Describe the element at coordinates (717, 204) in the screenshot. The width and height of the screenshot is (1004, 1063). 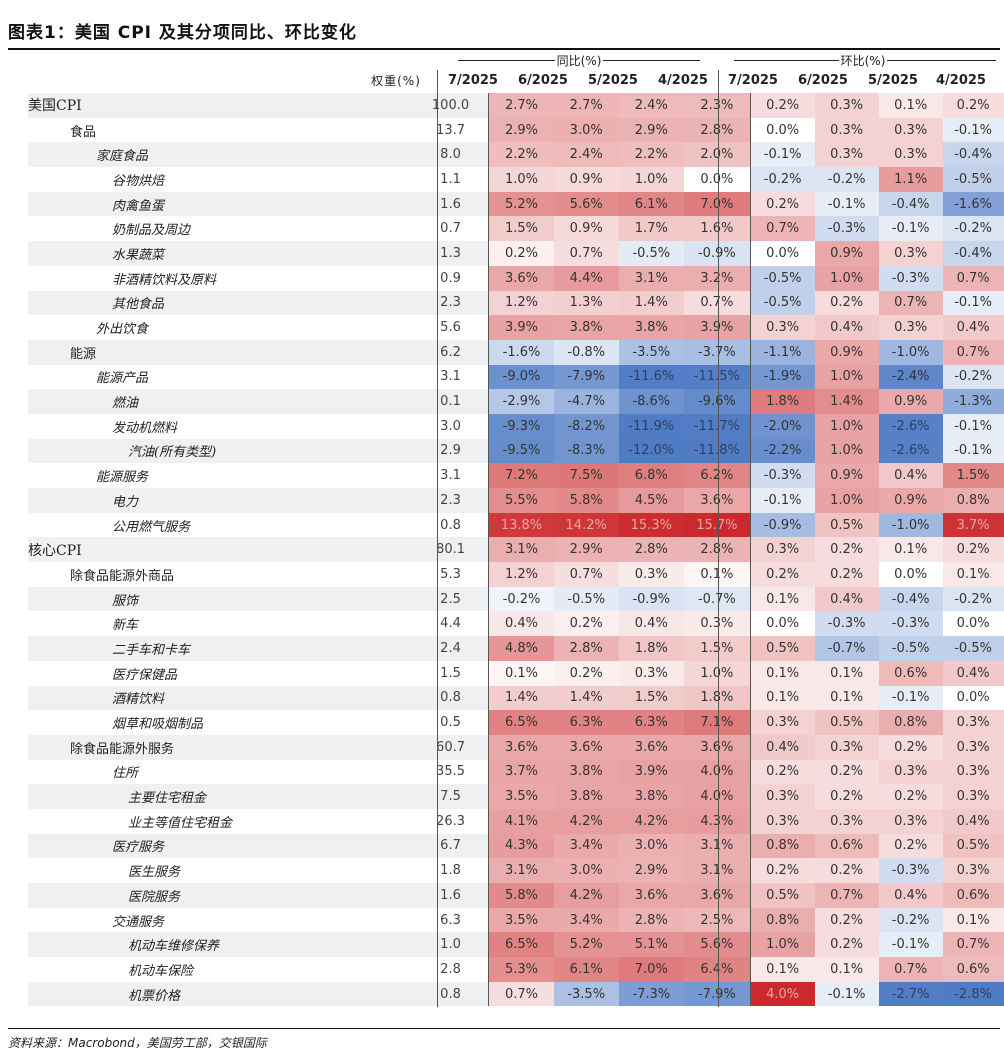
I see `yoy-cell: 7.0%` at that location.